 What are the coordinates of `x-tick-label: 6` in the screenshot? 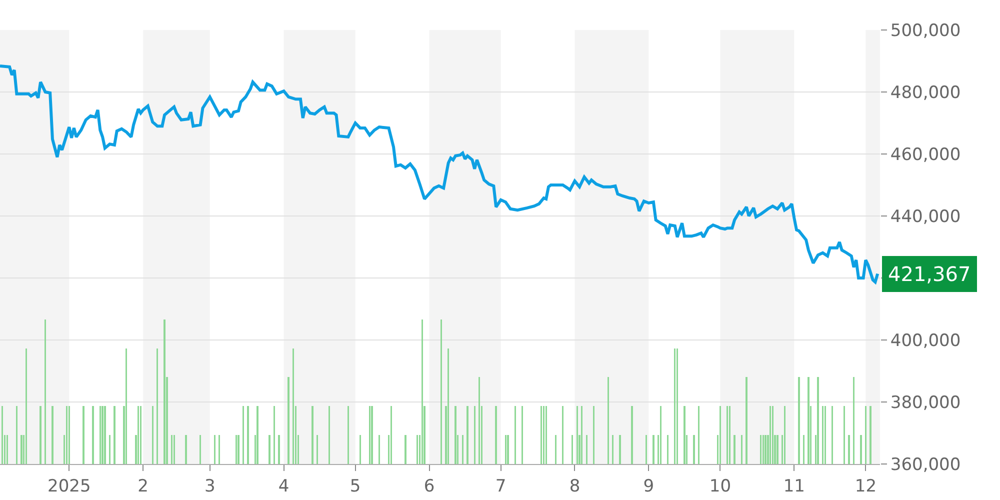 It's located at (429, 486).